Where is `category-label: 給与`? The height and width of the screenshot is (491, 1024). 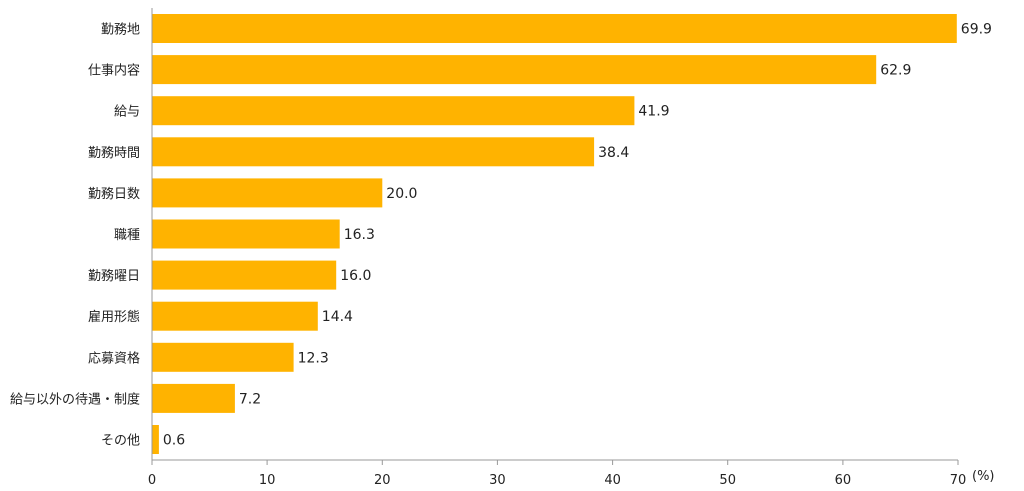
category-label: 給与 is located at coordinates (127, 112).